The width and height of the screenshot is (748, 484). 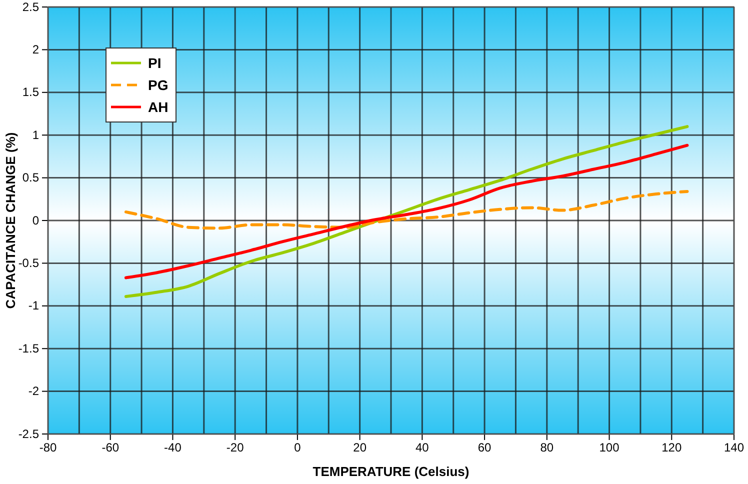 I want to click on x-tick-label: 80, so click(x=547, y=447).